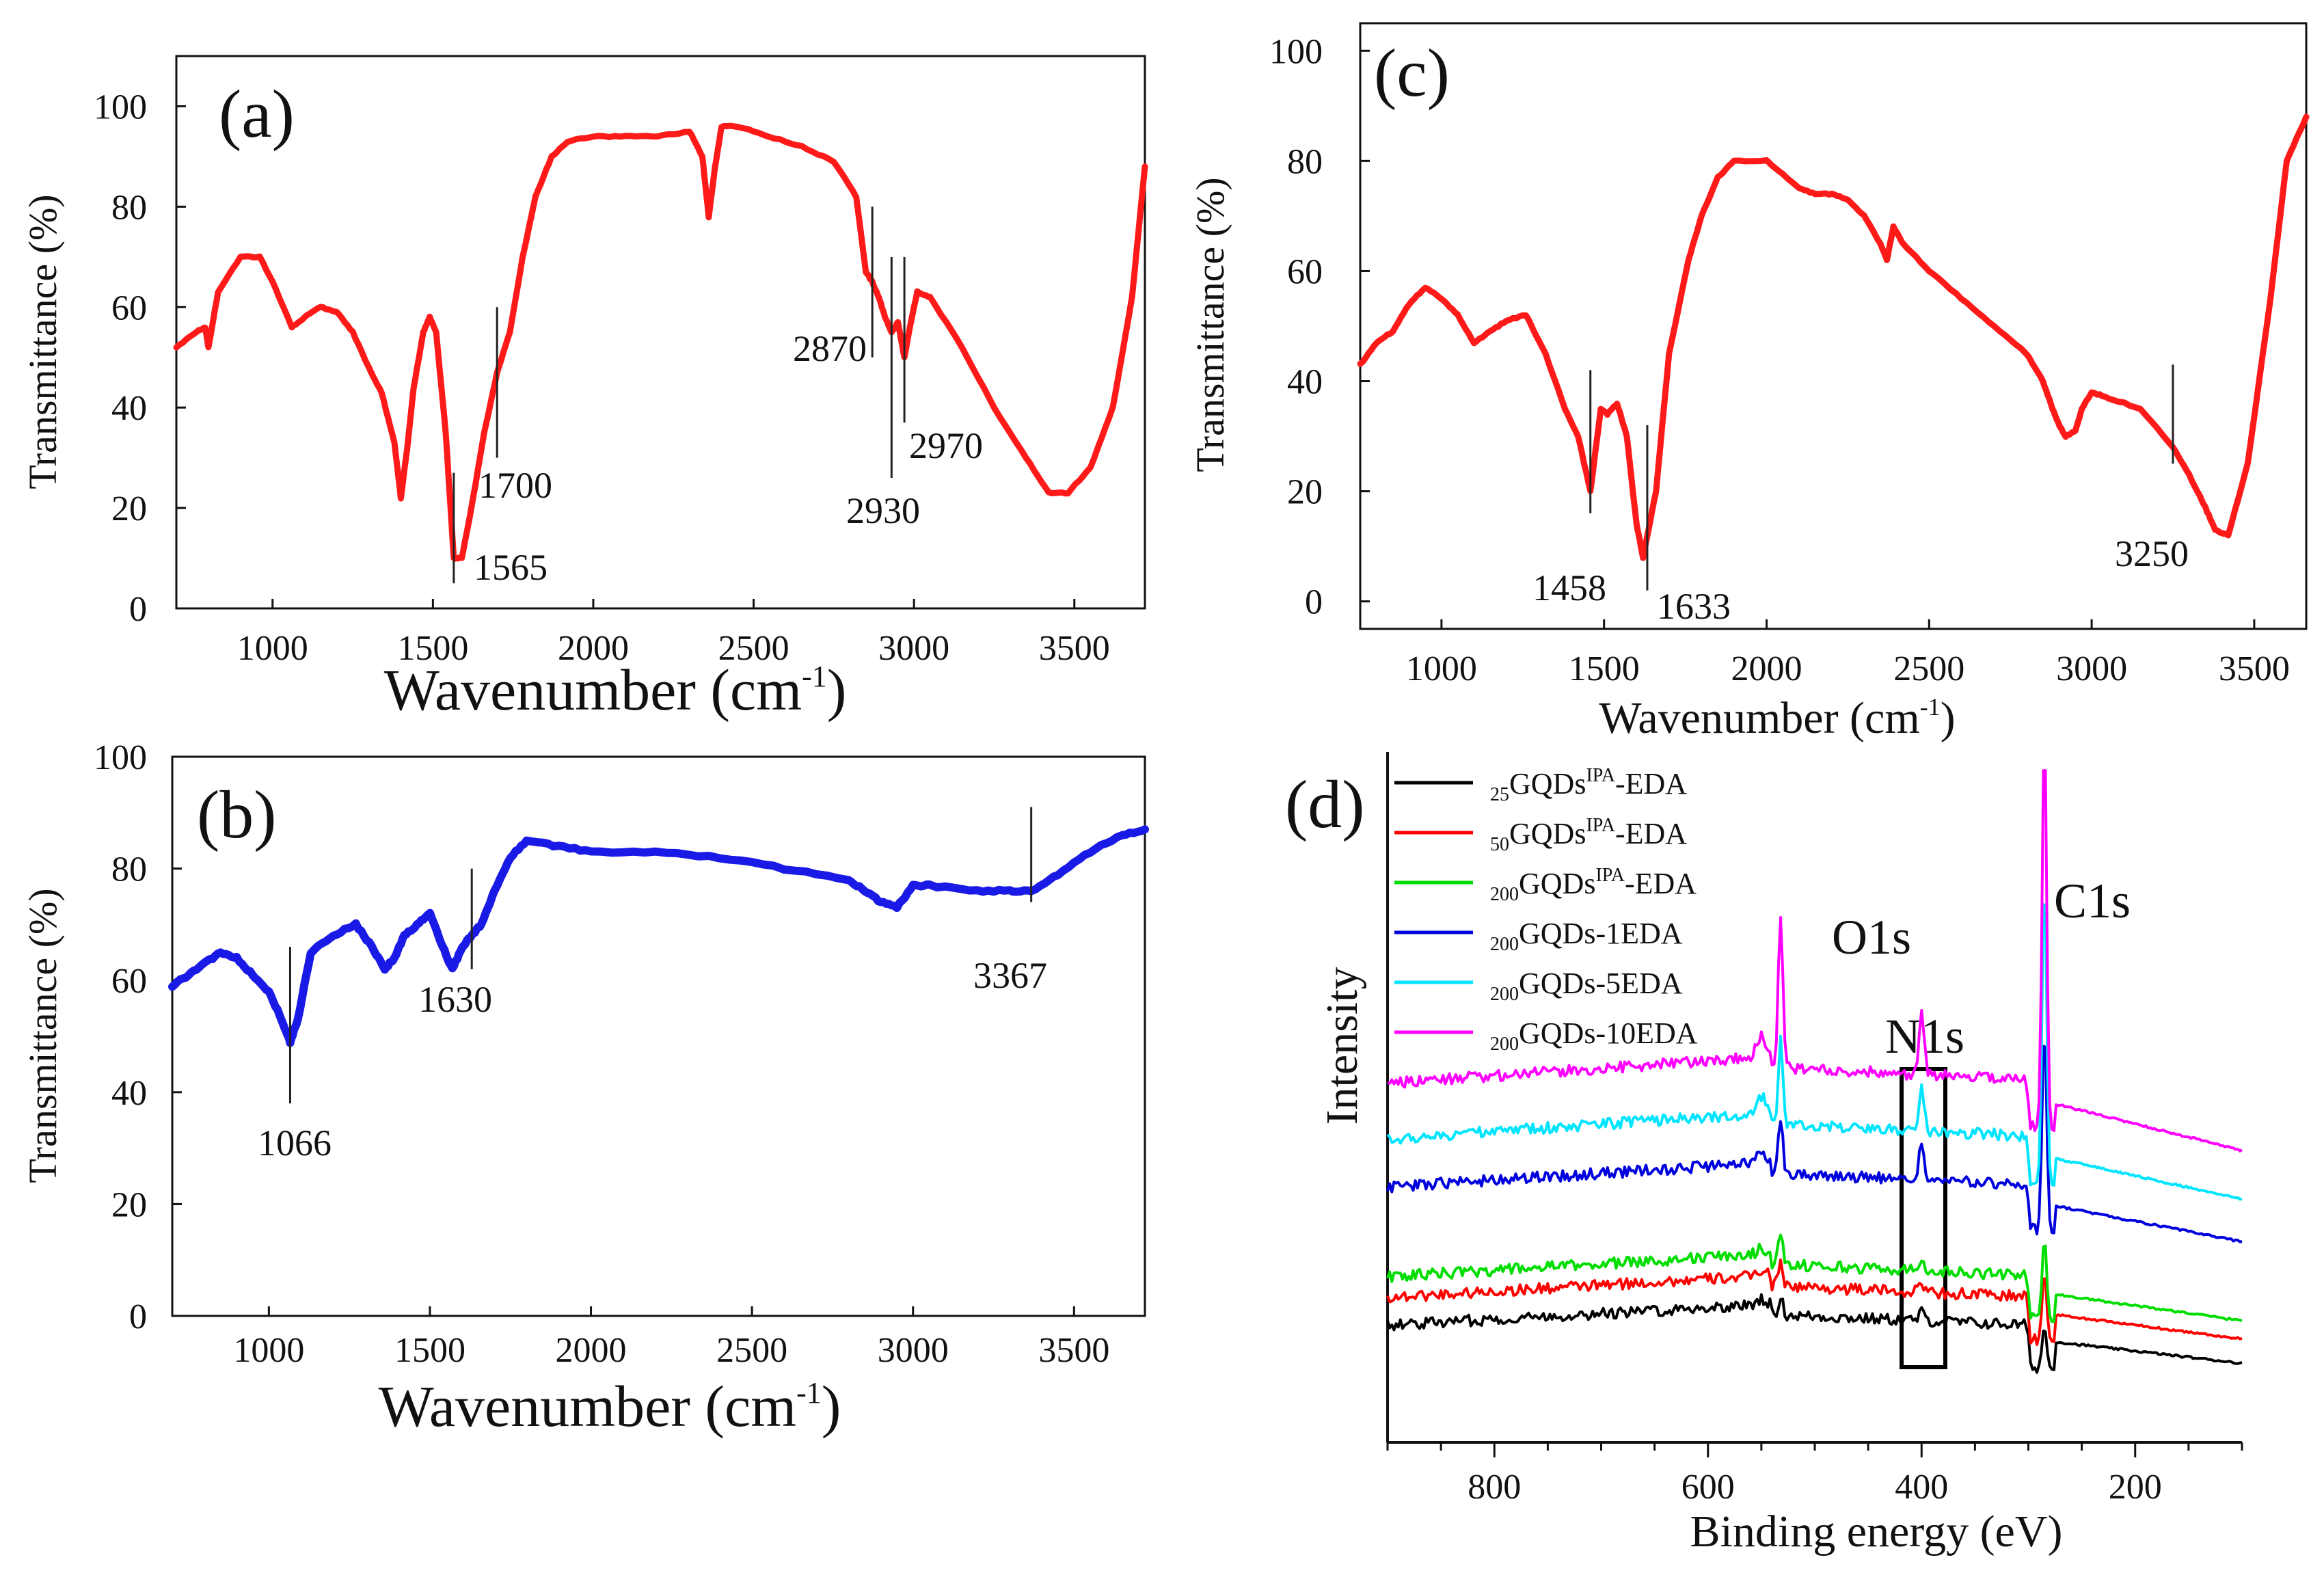  I want to click on panel-a-xtick-label: 3500, so click(1074, 648).